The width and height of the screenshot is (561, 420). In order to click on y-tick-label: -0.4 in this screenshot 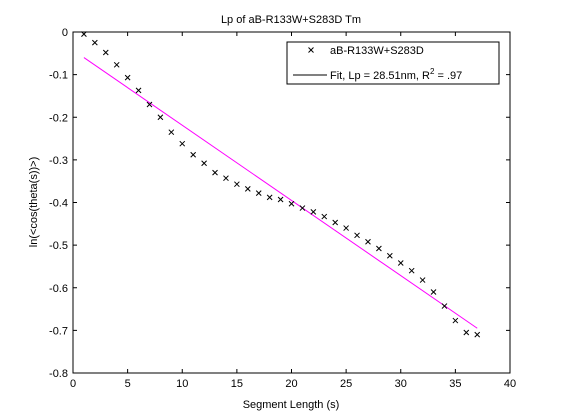, I will do `click(58, 204)`.